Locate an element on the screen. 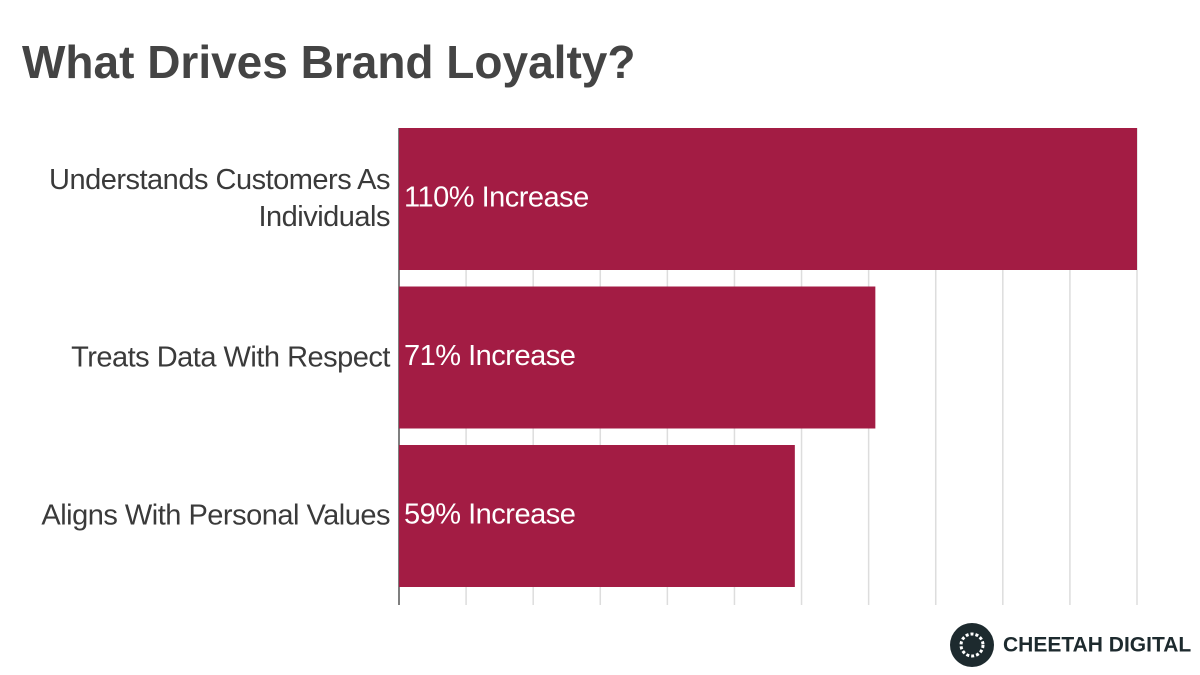 Image resolution: width=1200 pixels, height=675 pixels. value-label: 110% Increase is located at coordinates (496, 198).